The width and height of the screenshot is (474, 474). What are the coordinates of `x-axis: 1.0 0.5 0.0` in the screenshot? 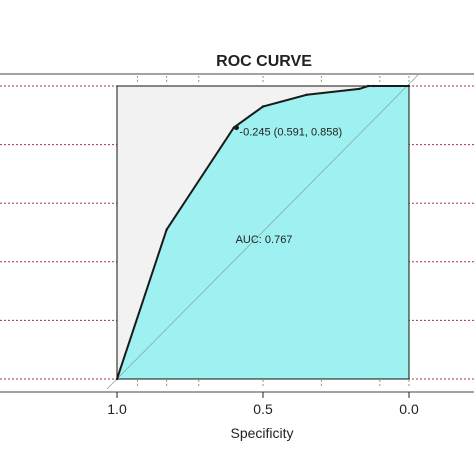 It's located at (263, 404).